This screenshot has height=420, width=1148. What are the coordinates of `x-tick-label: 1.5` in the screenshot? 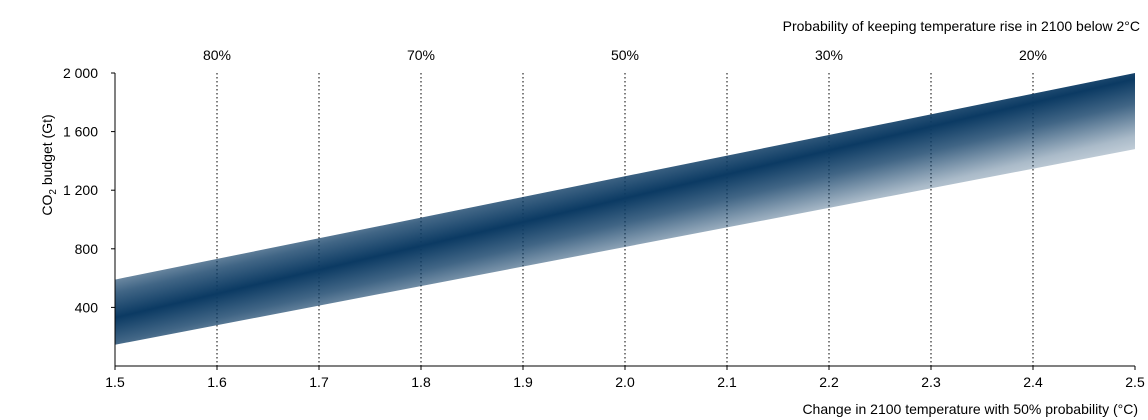 It's located at (115, 382).